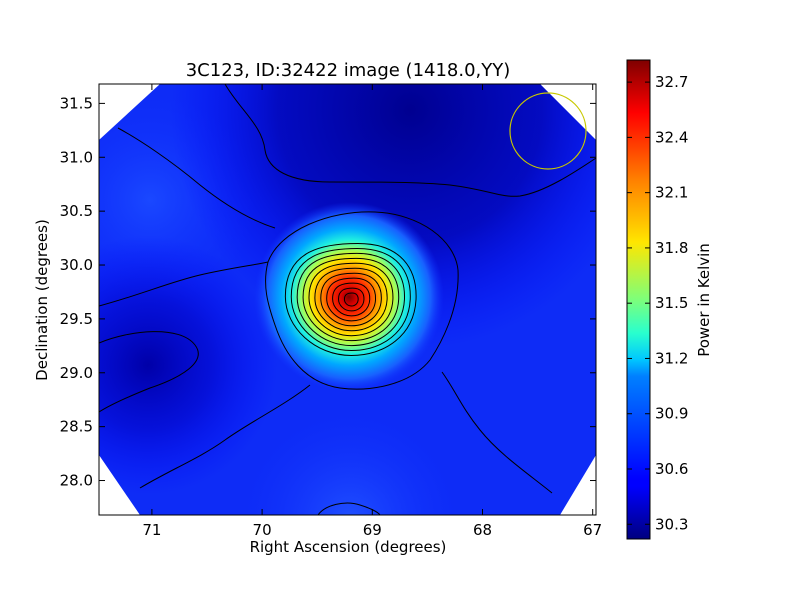 The width and height of the screenshot is (800, 600). Describe the element at coordinates (671, 82) in the screenshot. I see `colorbar-tick-label: 32.7` at that location.